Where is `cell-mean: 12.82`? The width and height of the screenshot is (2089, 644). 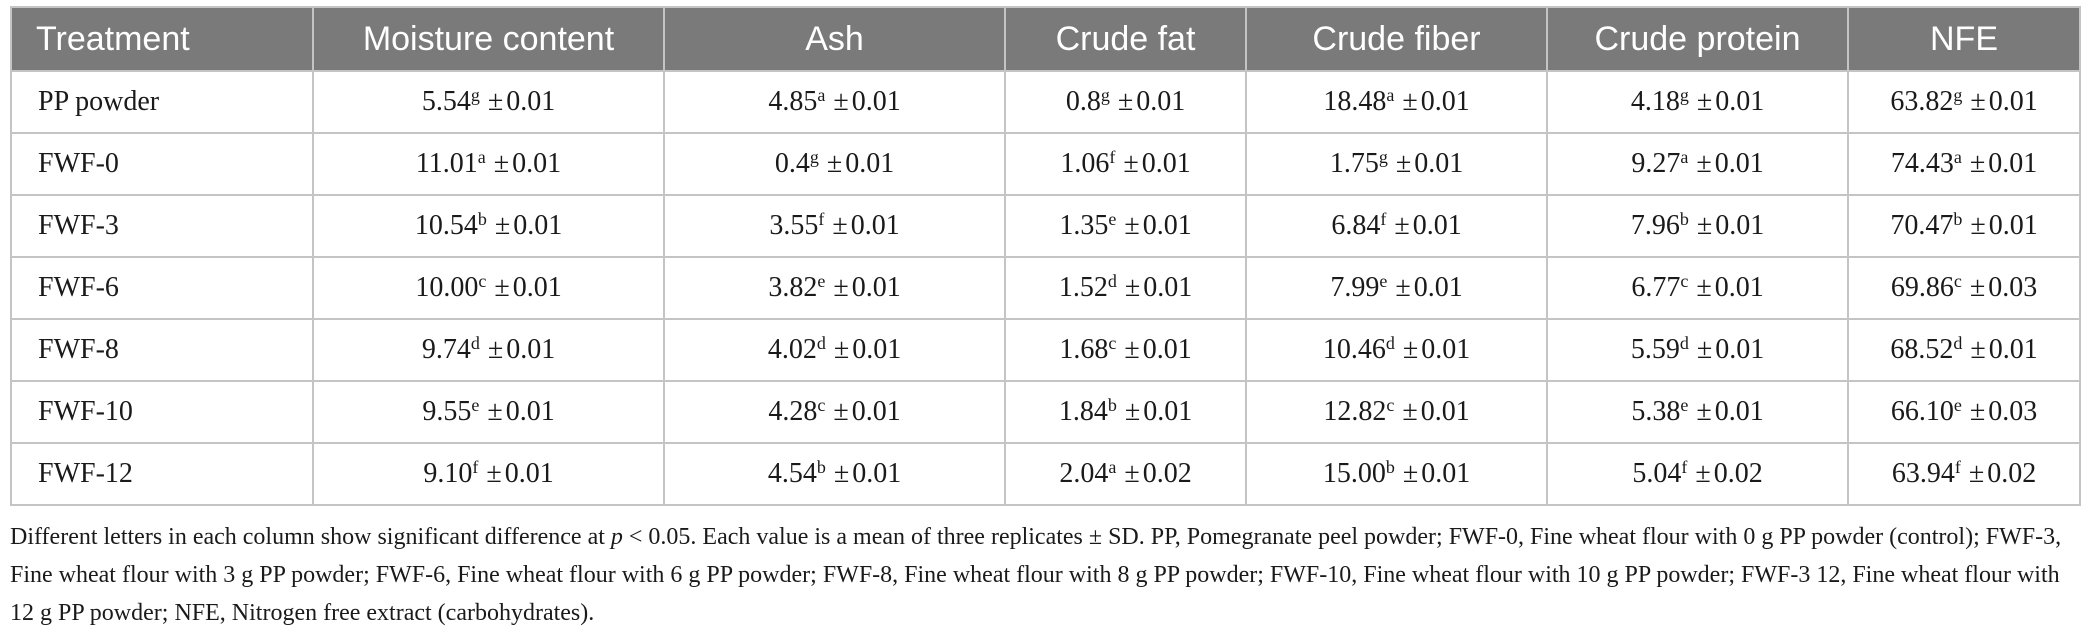
cell-mean: 12.82 is located at coordinates (1355, 411).